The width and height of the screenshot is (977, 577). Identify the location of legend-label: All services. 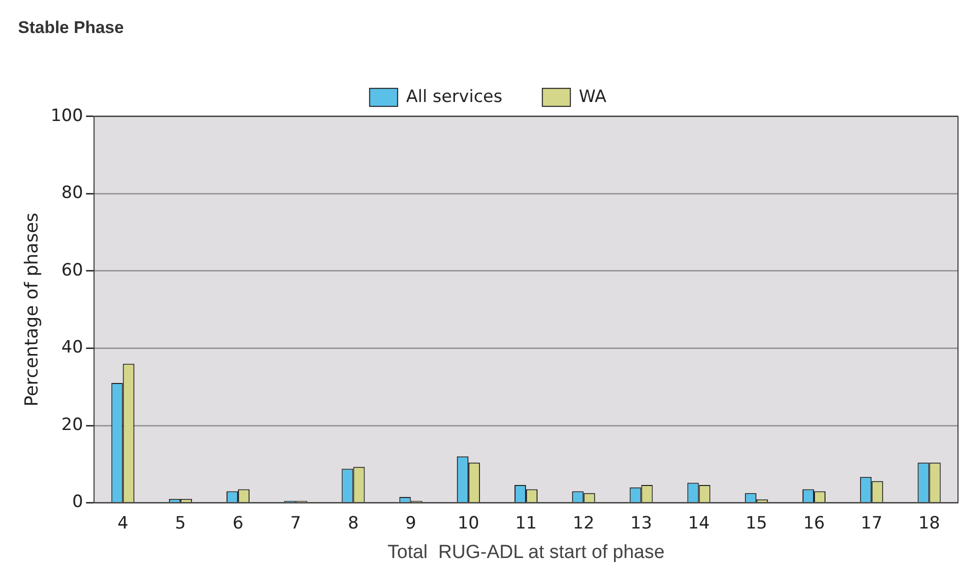
(454, 96).